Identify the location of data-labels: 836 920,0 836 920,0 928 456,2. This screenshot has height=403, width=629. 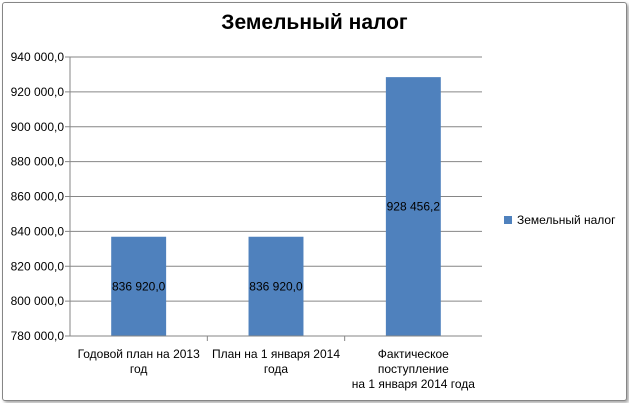
(276, 247).